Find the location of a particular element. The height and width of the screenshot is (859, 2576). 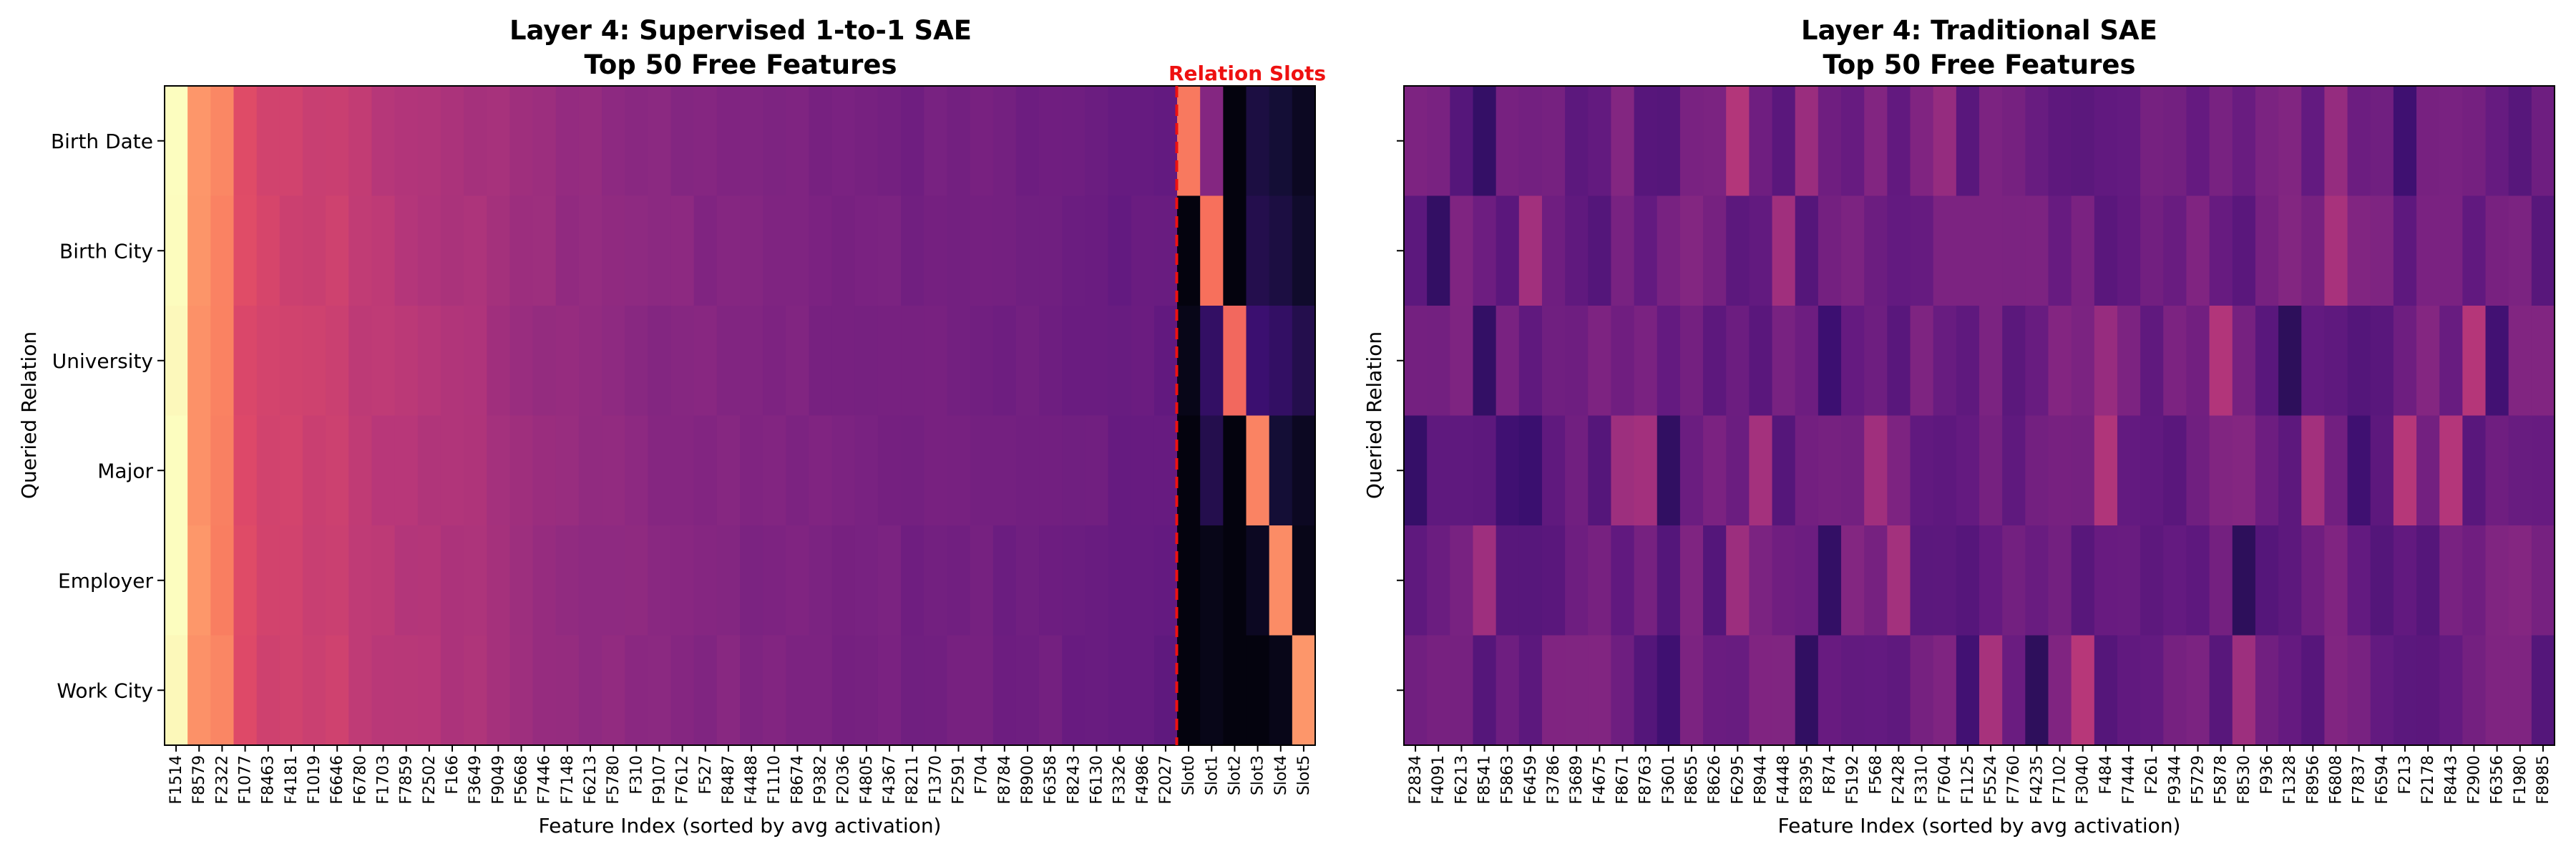

x-tick-label: F261 is located at coordinates (2152, 775).